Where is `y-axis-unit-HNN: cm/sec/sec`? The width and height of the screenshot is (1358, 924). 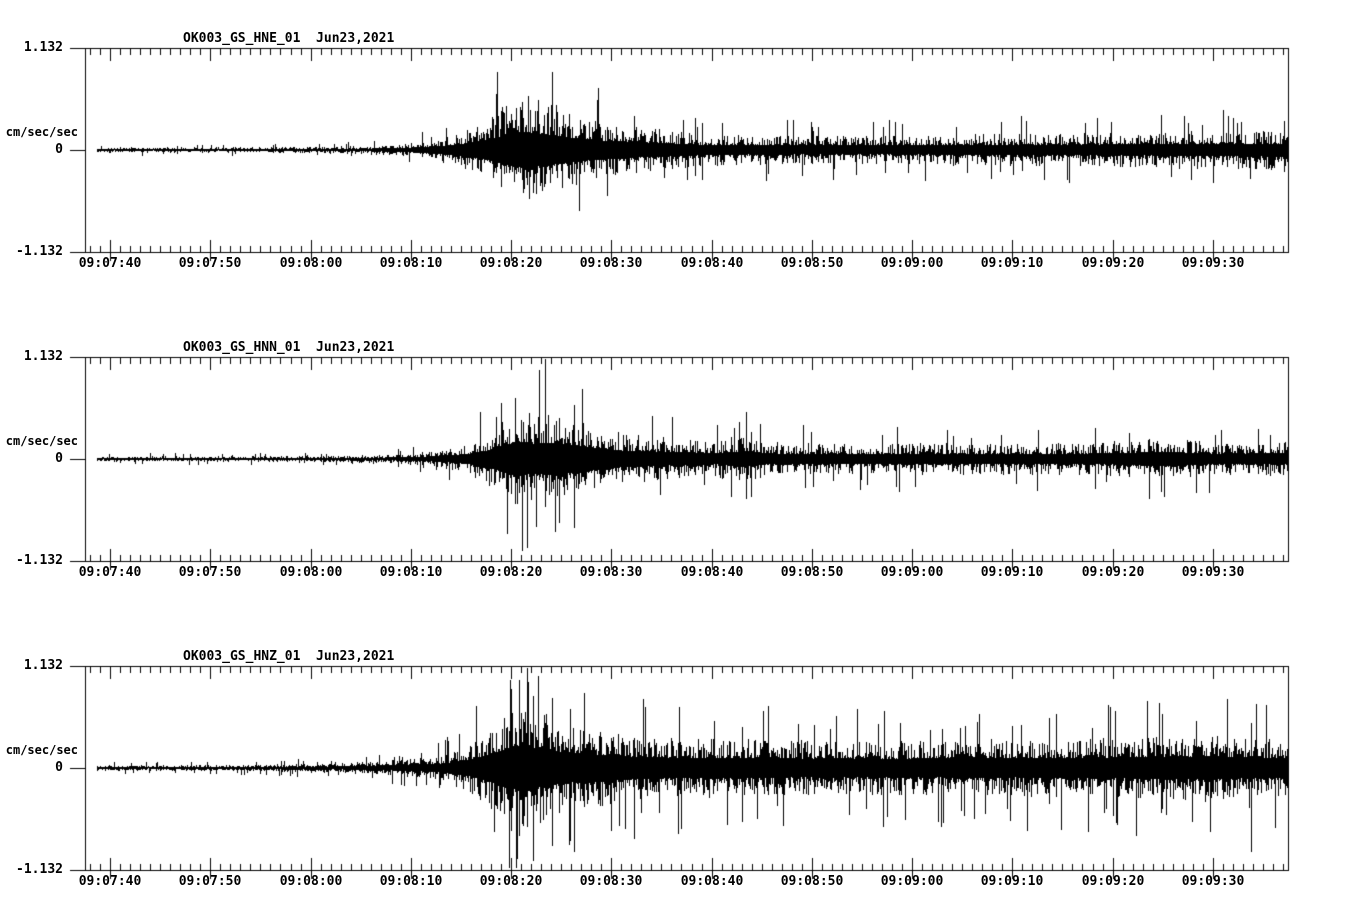 y-axis-unit-HNN: cm/sec/sec is located at coordinates (41, 441).